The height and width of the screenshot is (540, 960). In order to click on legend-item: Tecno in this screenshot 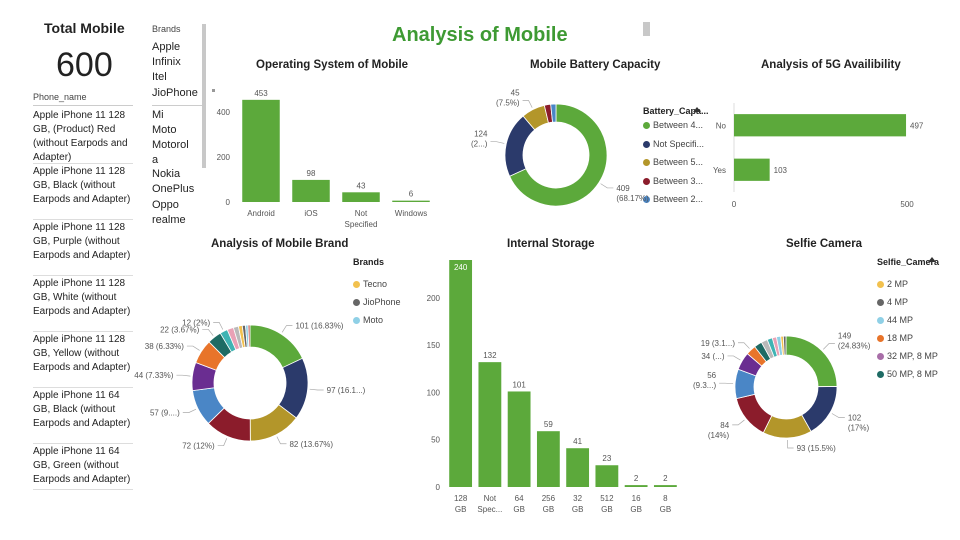, I will do `click(377, 288)`.